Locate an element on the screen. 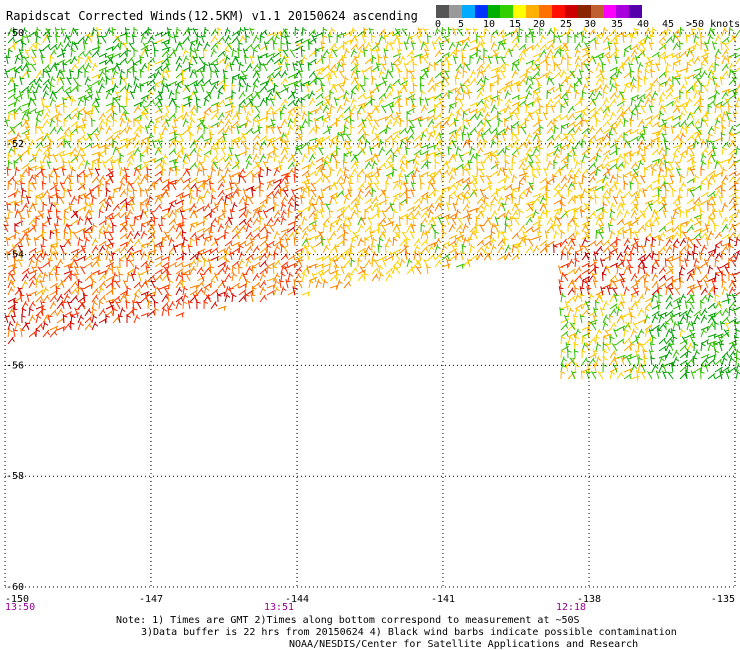 This screenshot has height=650, width=740. longitude-label: -138 is located at coordinates (589, 599).